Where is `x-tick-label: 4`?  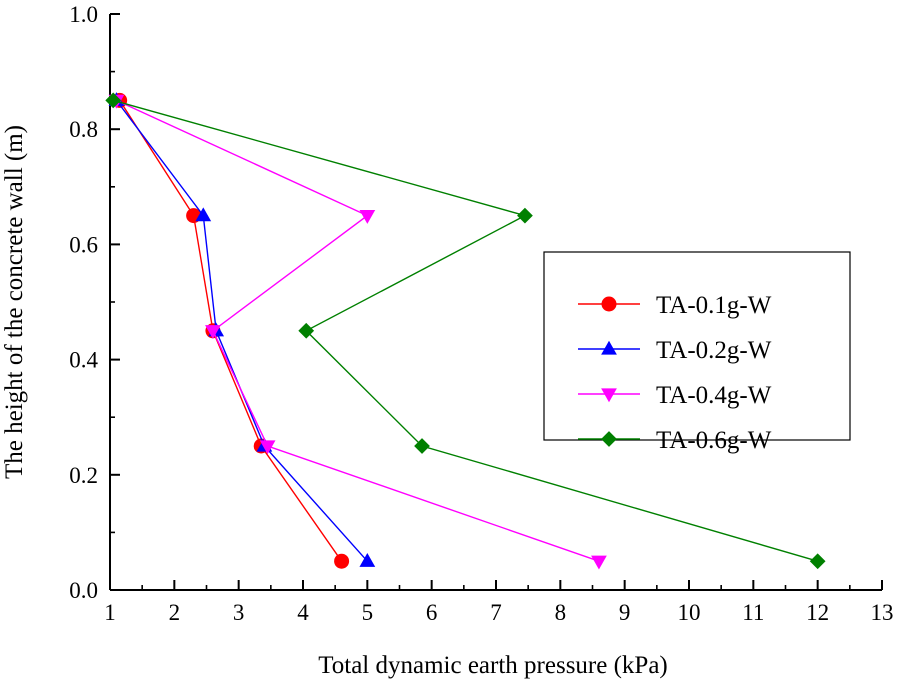 x-tick-label: 4 is located at coordinates (303, 612).